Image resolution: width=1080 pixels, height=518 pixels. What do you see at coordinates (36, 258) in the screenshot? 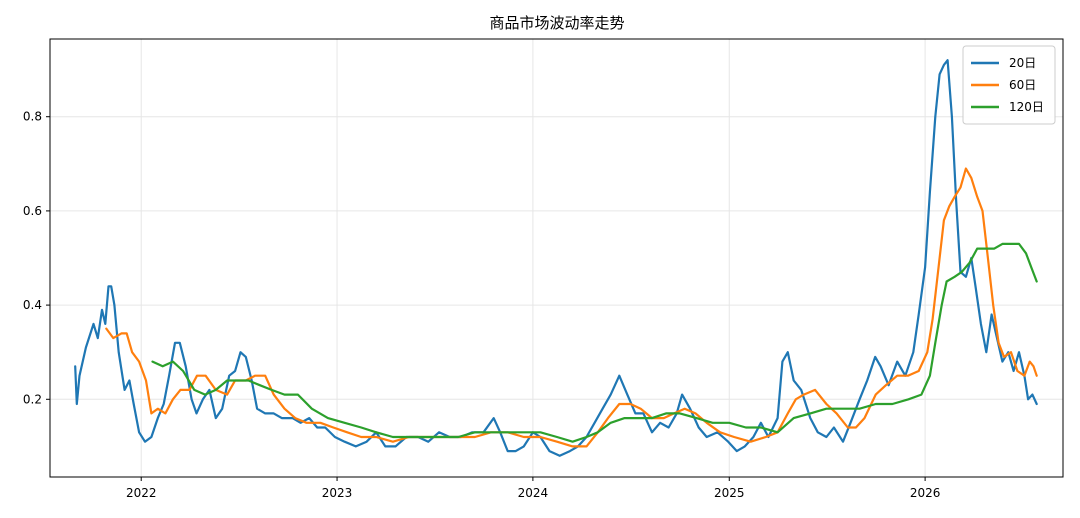
I see `y-axis: 0.2 0.4 0.6 0.8` at bounding box center [36, 258].